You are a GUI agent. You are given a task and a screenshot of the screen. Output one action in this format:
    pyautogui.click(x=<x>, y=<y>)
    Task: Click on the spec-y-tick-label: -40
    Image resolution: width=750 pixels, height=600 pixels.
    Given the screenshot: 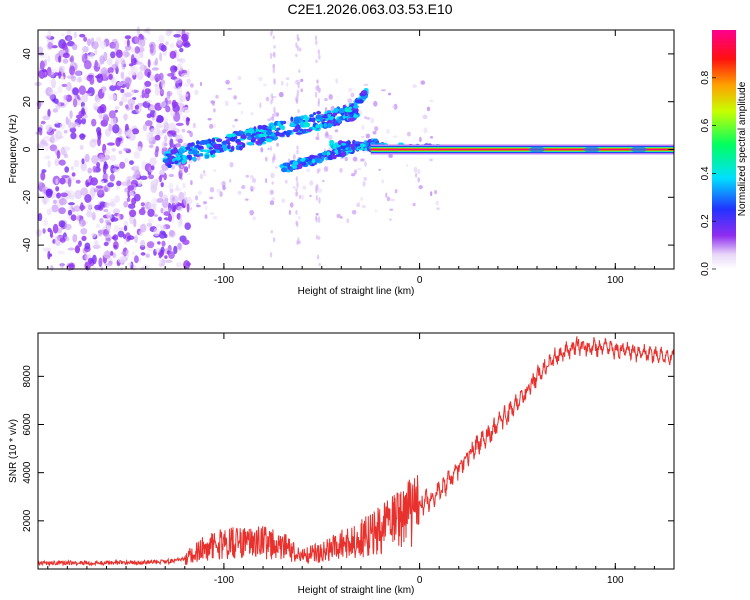 What is the action you would take?
    pyautogui.click(x=27, y=244)
    